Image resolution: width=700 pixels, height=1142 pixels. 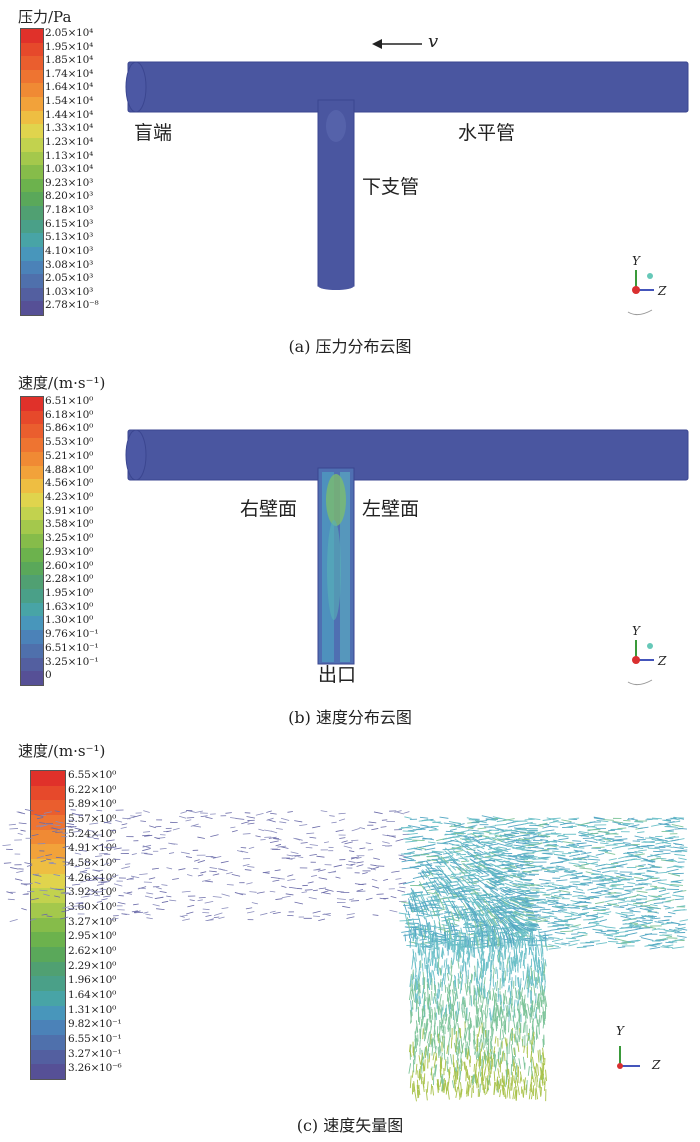 What do you see at coordinates (662, 661) in the screenshot?
I see `axis-z-label-b: Z` at bounding box center [662, 661].